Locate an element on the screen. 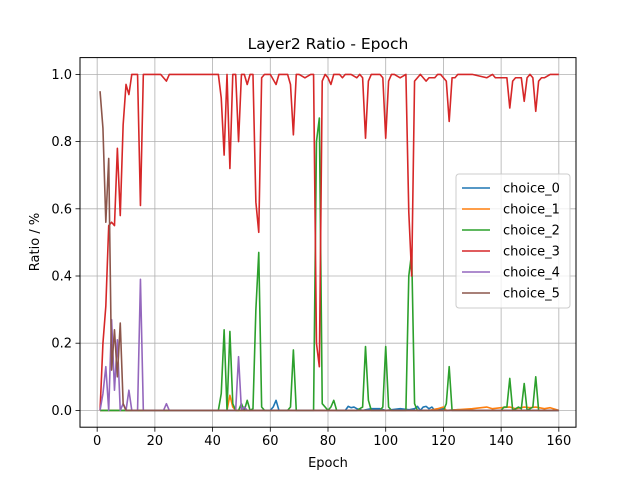 The image size is (640, 480). y-tick-label: 0.4 is located at coordinates (61, 277).